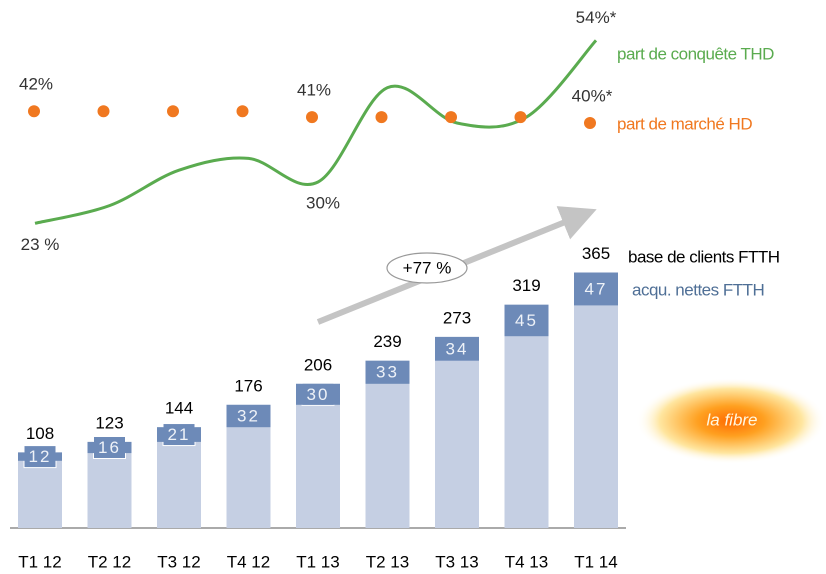 This screenshot has height=574, width=826. What do you see at coordinates (248, 561) in the screenshot?
I see `x-tick-label: T4 12` at bounding box center [248, 561].